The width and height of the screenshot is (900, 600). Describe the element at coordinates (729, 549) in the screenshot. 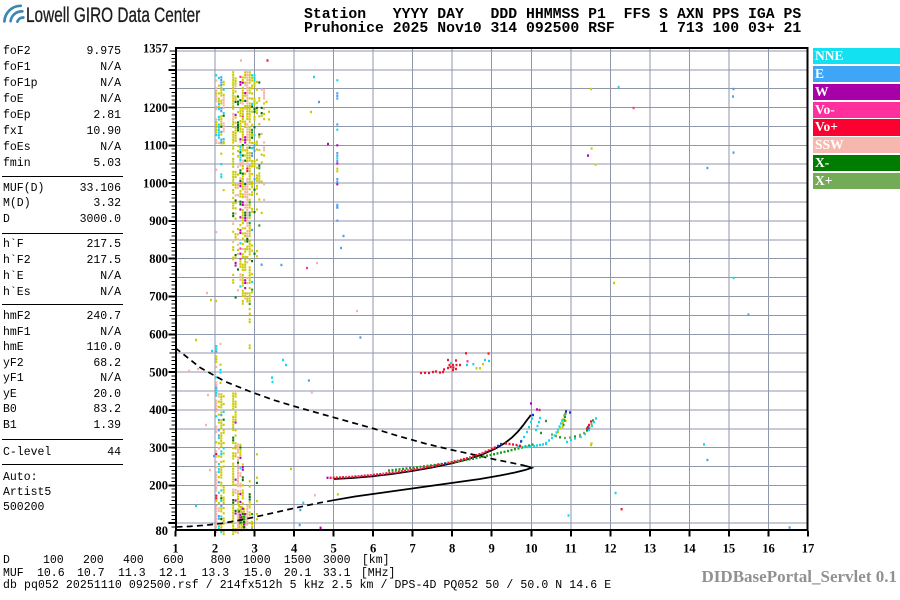

I see `svg-text: 15` at that location.